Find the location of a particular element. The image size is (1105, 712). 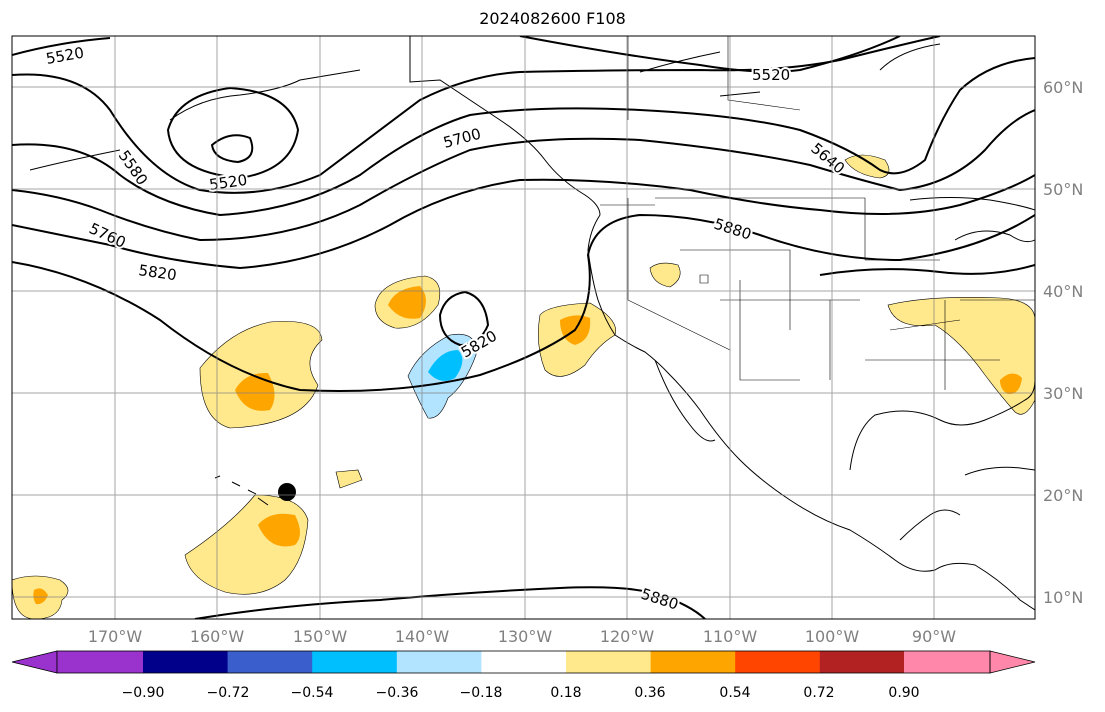

anomaly-negative-core is located at coordinates (445, 365).